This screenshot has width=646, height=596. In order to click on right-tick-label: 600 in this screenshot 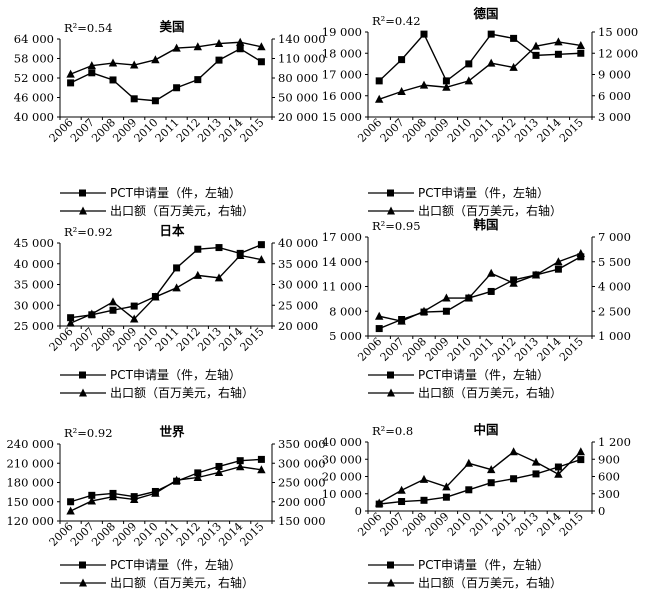, I will do `click(609, 477)`.